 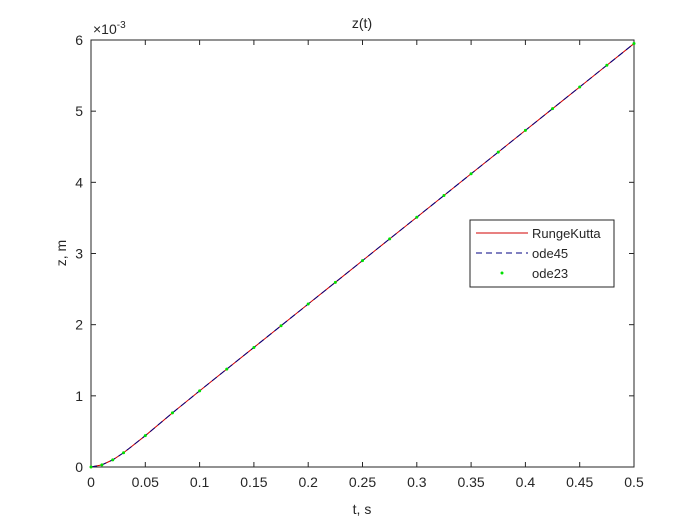 What do you see at coordinates (253, 482) in the screenshot?
I see `x-tick-label: 0.15` at bounding box center [253, 482].